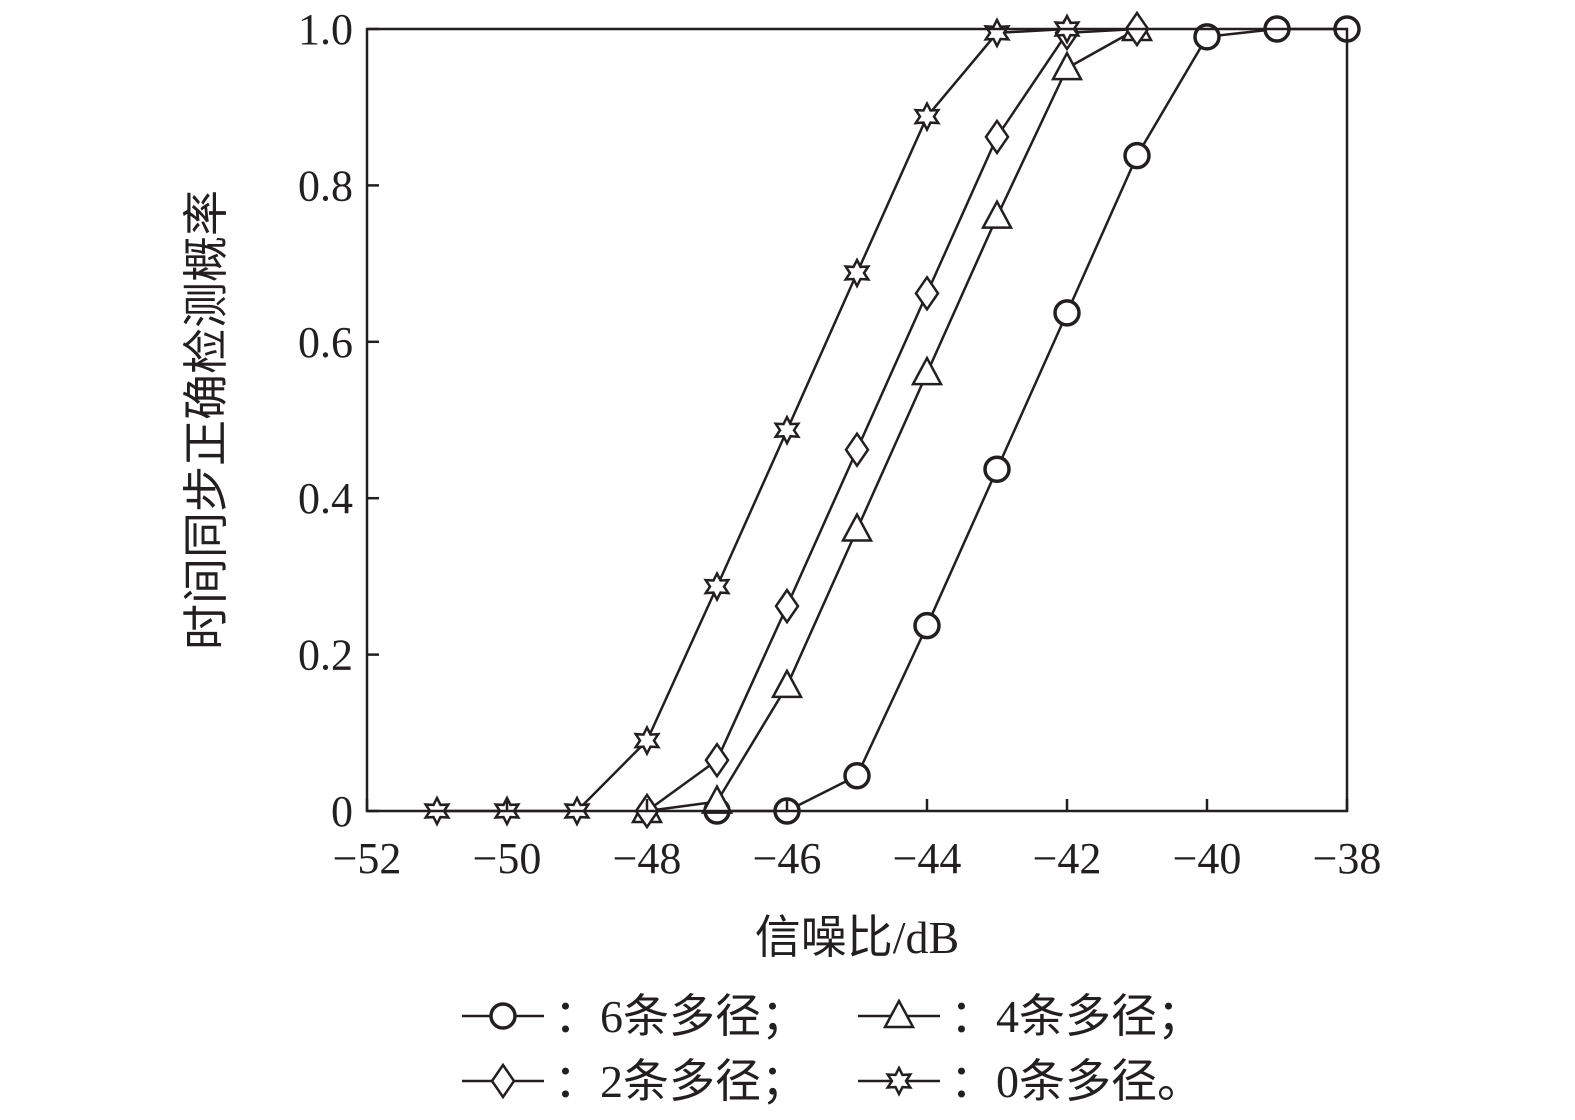 The width and height of the screenshot is (1575, 1120). I want to click on legend-item-star: ：0条多径。, so click(1030, 1081).